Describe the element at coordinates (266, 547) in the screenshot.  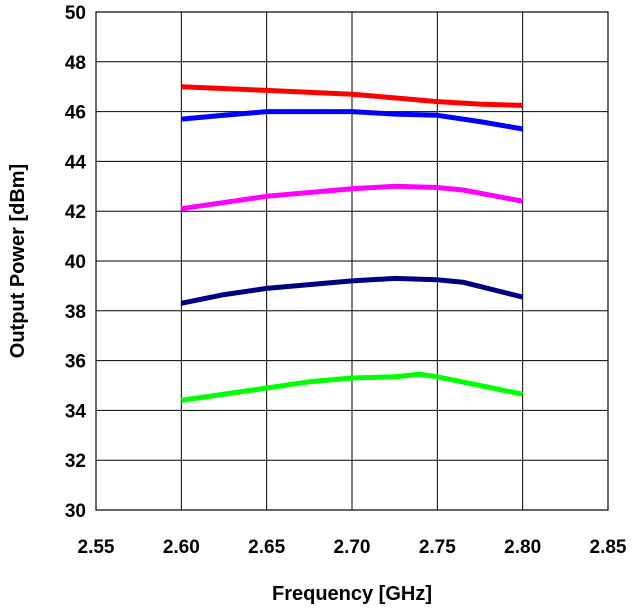
I see `x-tick-label: 2.65` at that location.